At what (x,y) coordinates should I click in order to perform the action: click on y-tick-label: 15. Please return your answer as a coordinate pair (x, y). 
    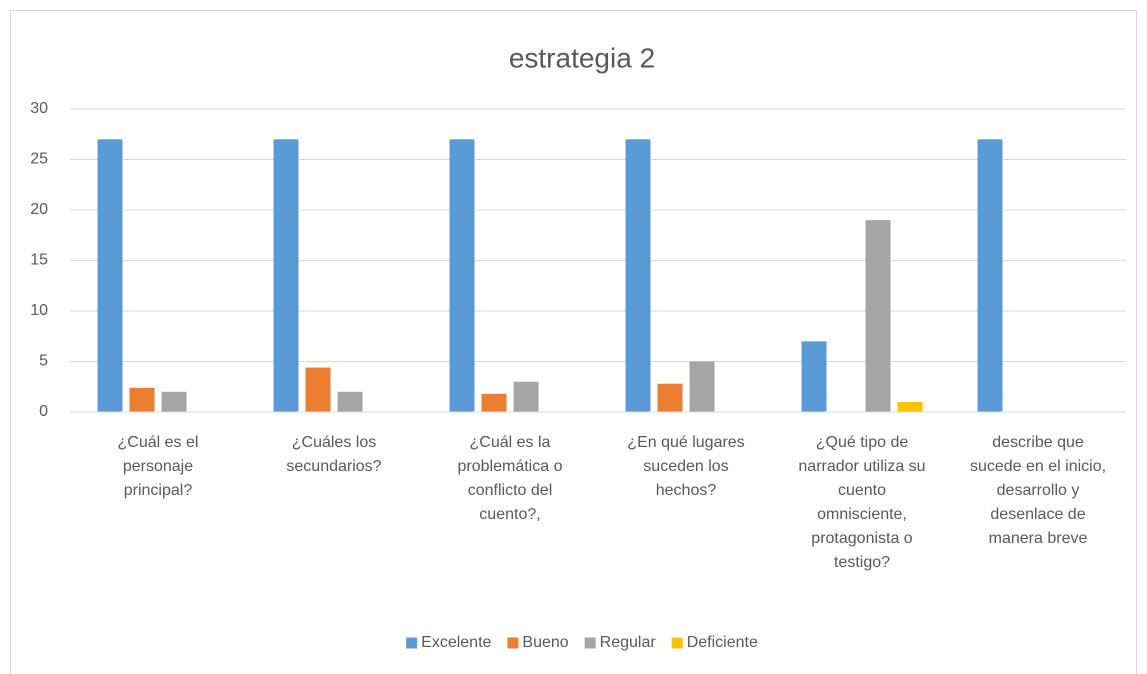
    Looking at the image, I should click on (39, 260).